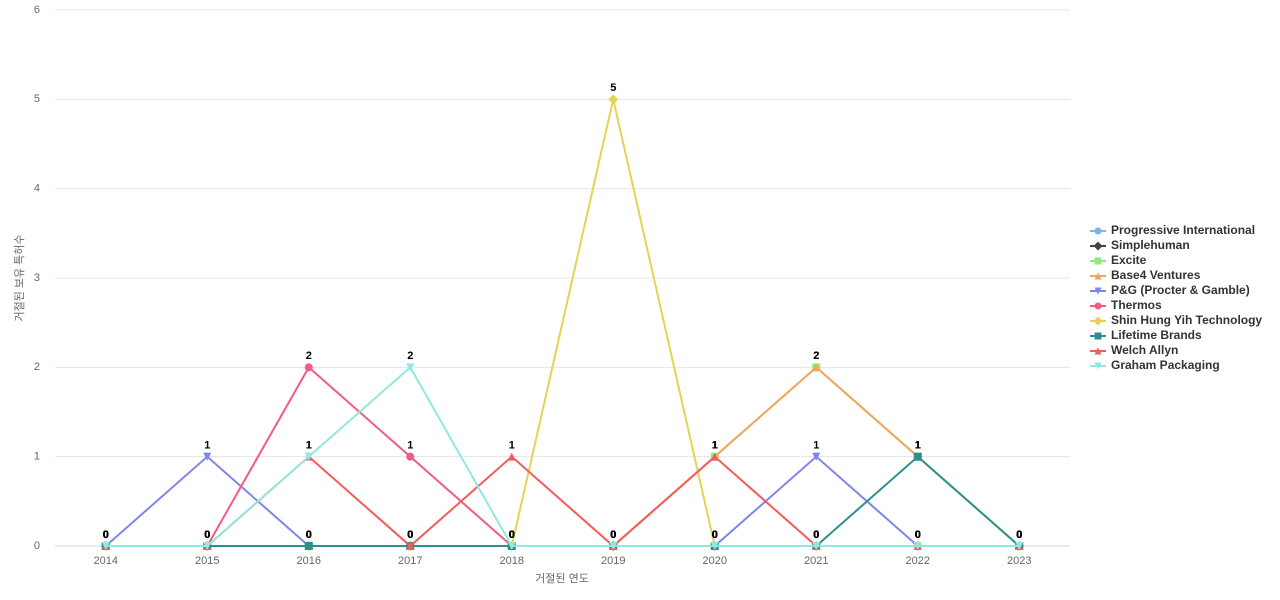 This screenshot has height=600, width=1280. Describe the element at coordinates (37, 278) in the screenshot. I see `y-tick-label: 3` at that location.